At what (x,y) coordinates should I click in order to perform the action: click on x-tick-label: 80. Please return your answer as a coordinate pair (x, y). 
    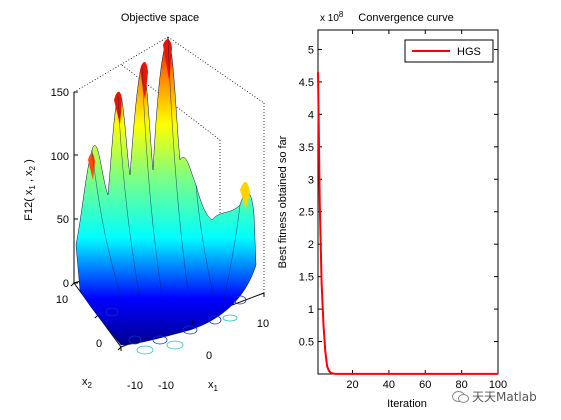
    Looking at the image, I should click on (462, 385).